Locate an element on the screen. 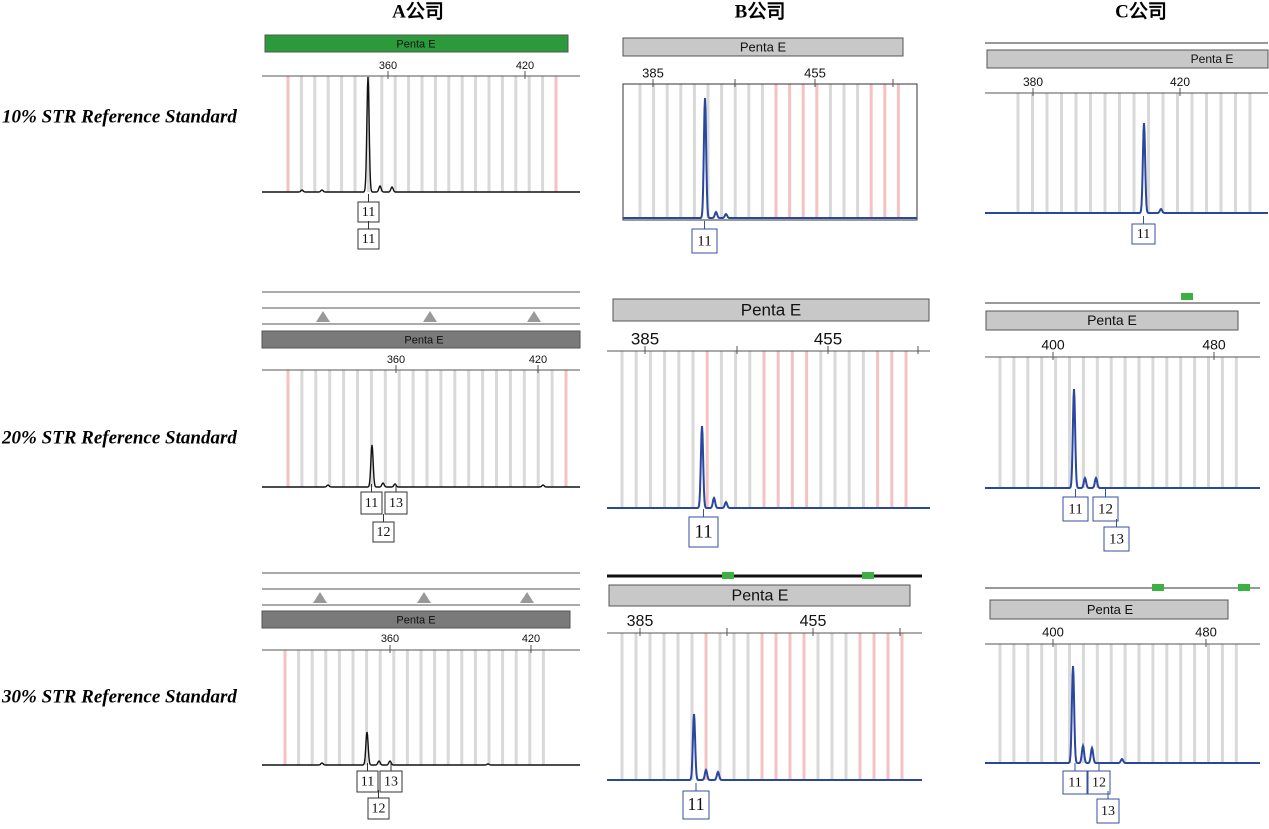  row-label: 10% STR Reference Standard is located at coordinates (119, 116).